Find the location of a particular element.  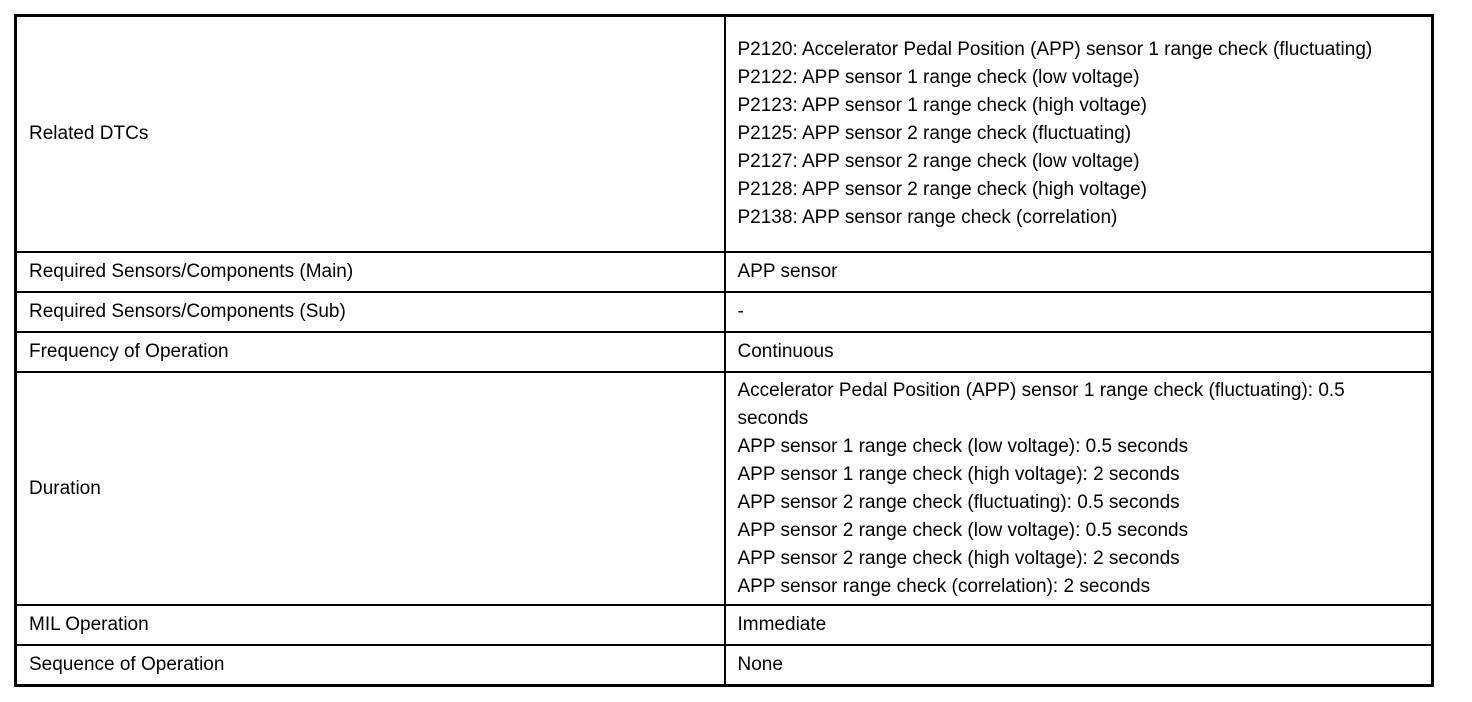

value-line: APP sensor is located at coordinates (787, 271).